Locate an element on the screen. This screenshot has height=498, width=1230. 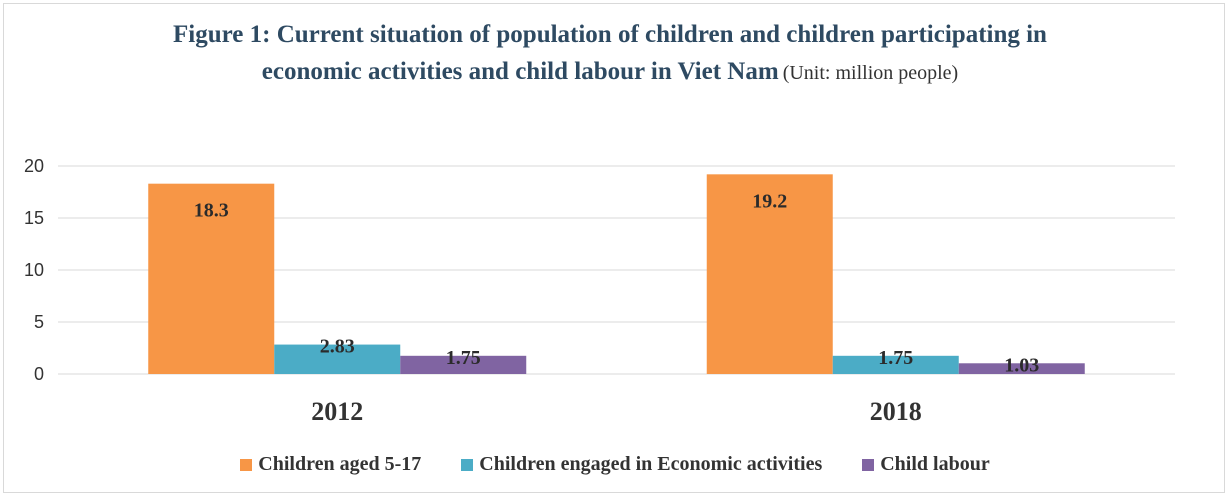
y-tick-label: 0 is located at coordinates (39, 374).